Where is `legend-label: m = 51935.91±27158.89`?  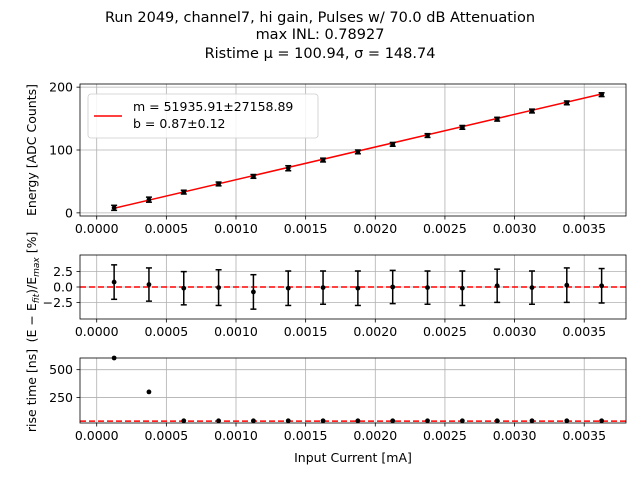 legend-label: m = 51935.91±27158.89 is located at coordinates (213, 106).